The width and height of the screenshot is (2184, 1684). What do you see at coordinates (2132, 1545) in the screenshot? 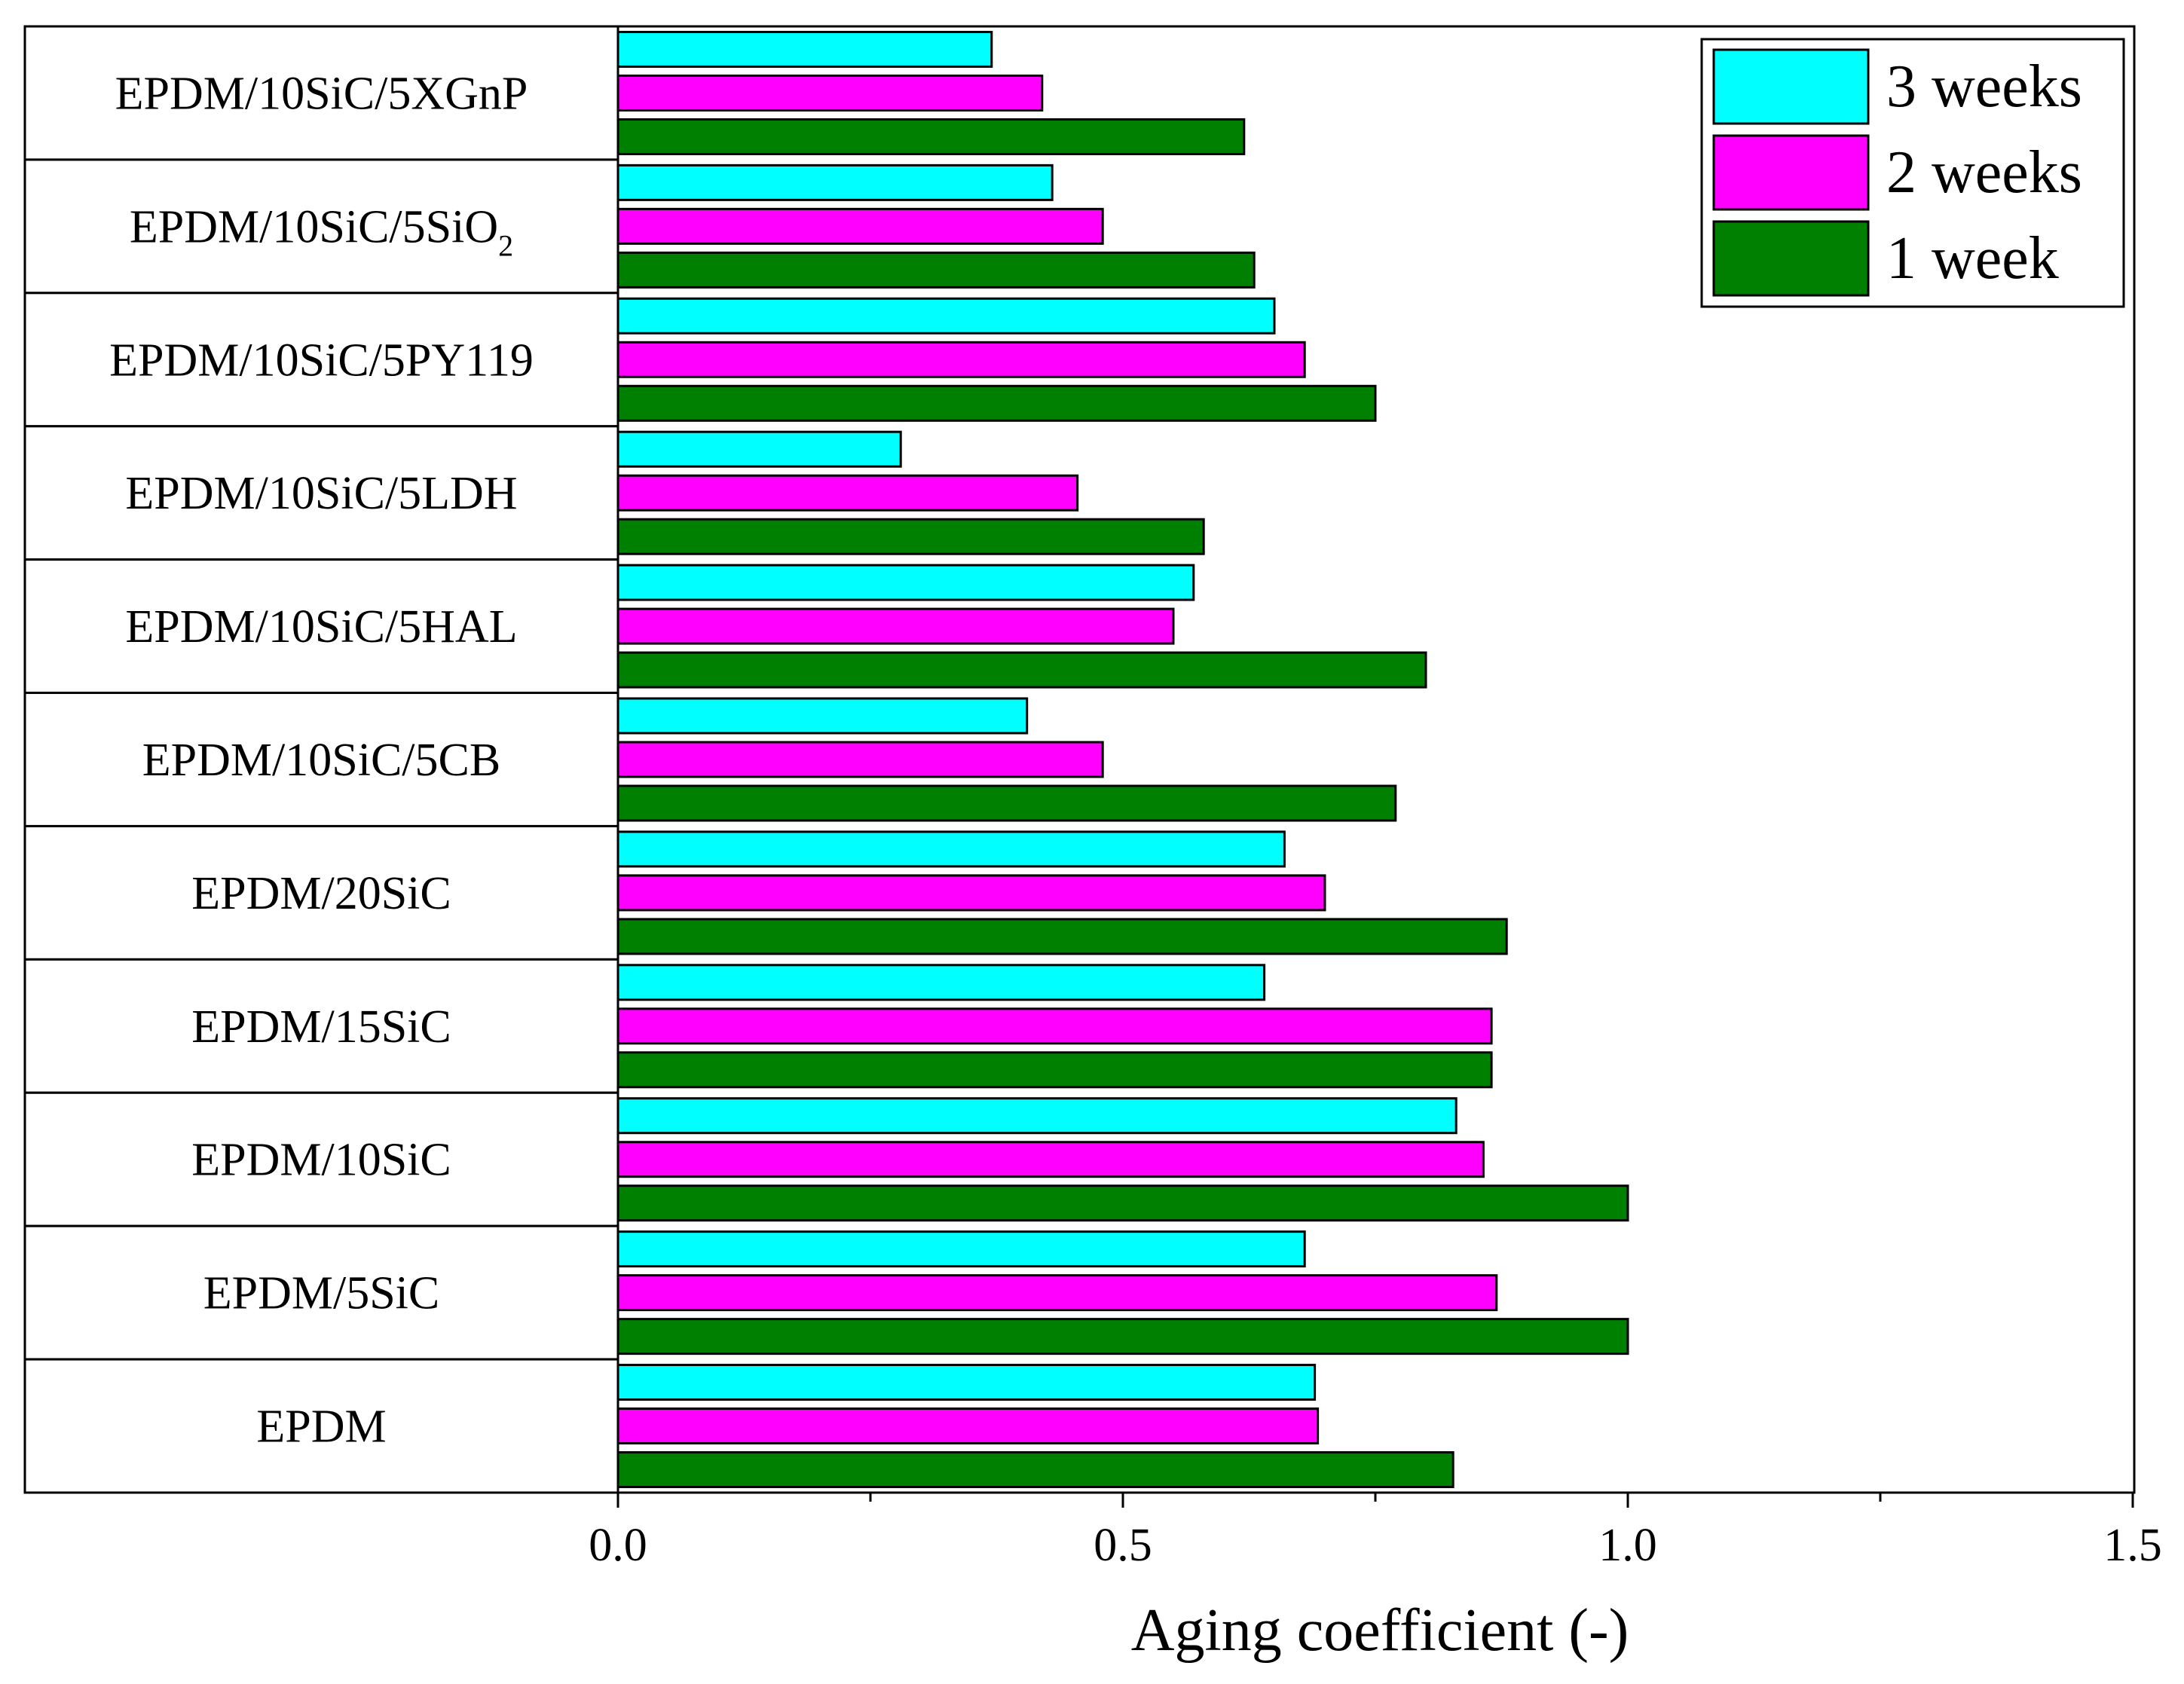
I see `x-tick-label: 1.5` at bounding box center [2132, 1545].